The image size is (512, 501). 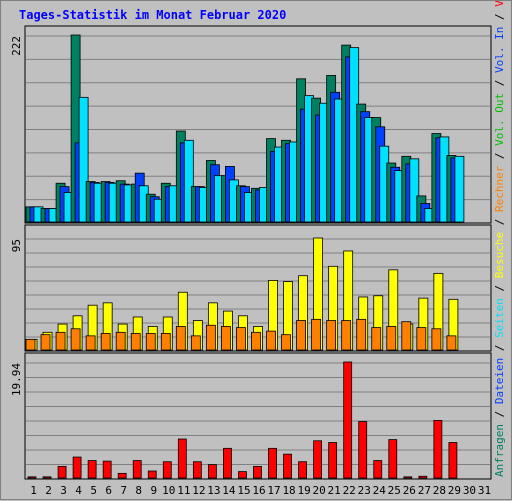 What do you see at coordinates (168, 490) in the screenshot?
I see `x-tick-label-day-10: 10` at bounding box center [168, 490].